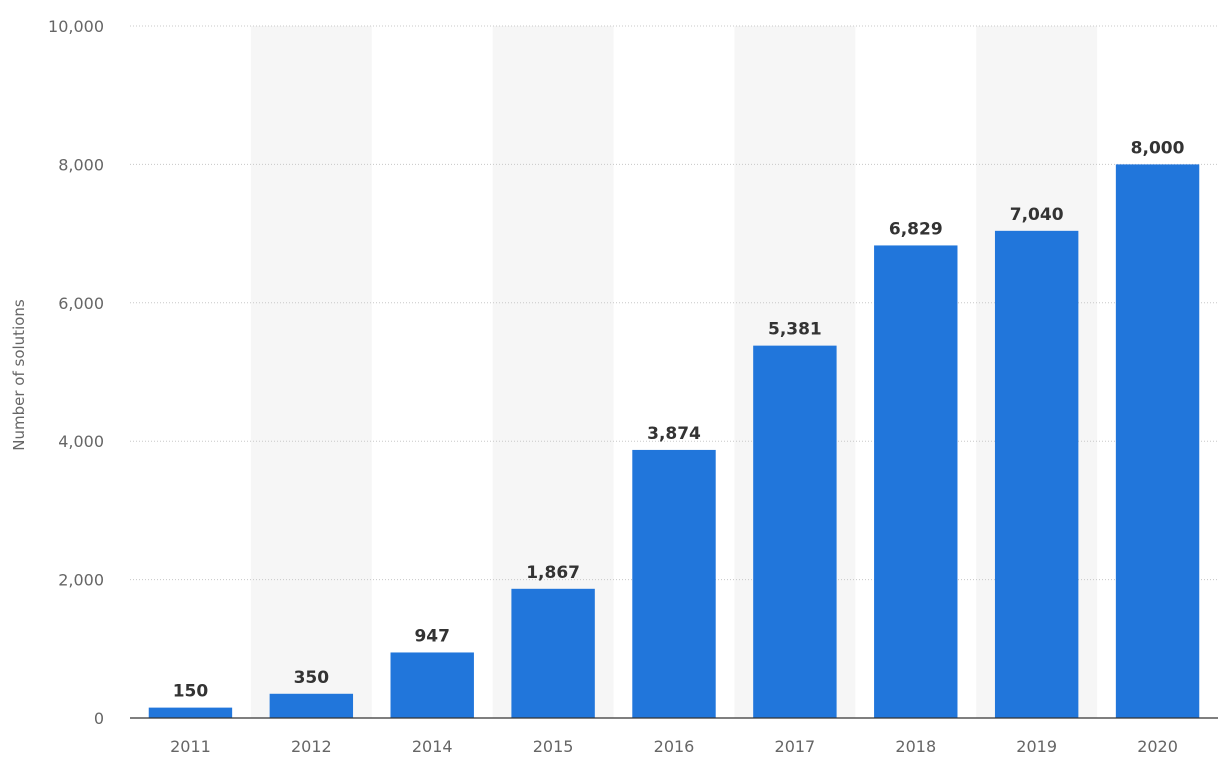  I want to click on column-band, so click(311, 372).